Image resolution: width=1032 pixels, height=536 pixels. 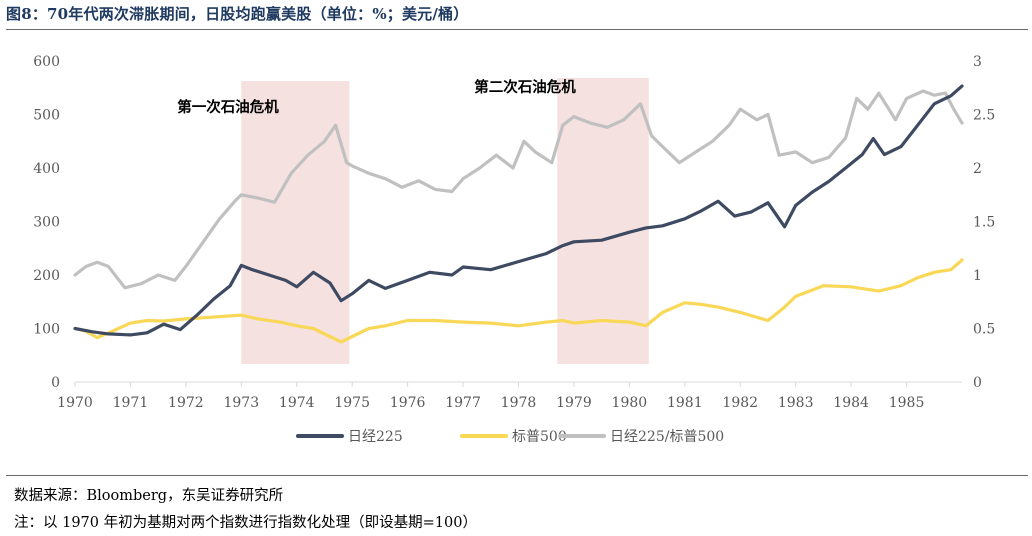 What do you see at coordinates (237, 14) in the screenshot?
I see `chart-title: 图8：70年代两次滞胀期间，日股均跑赢美股（单位：%；美元/桶）` at bounding box center [237, 14].